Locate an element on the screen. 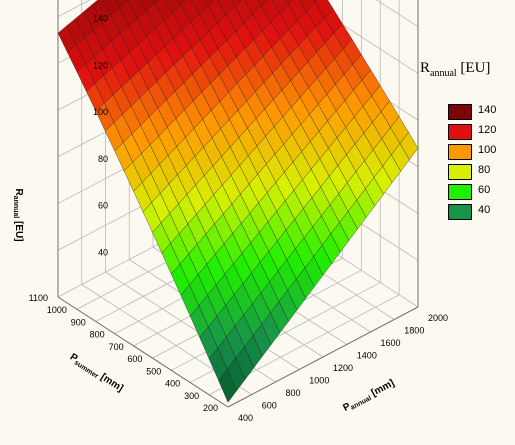 Image resolution: width=515 pixels, height=445 pixels. z-tick-label: 80 is located at coordinates (103, 159).